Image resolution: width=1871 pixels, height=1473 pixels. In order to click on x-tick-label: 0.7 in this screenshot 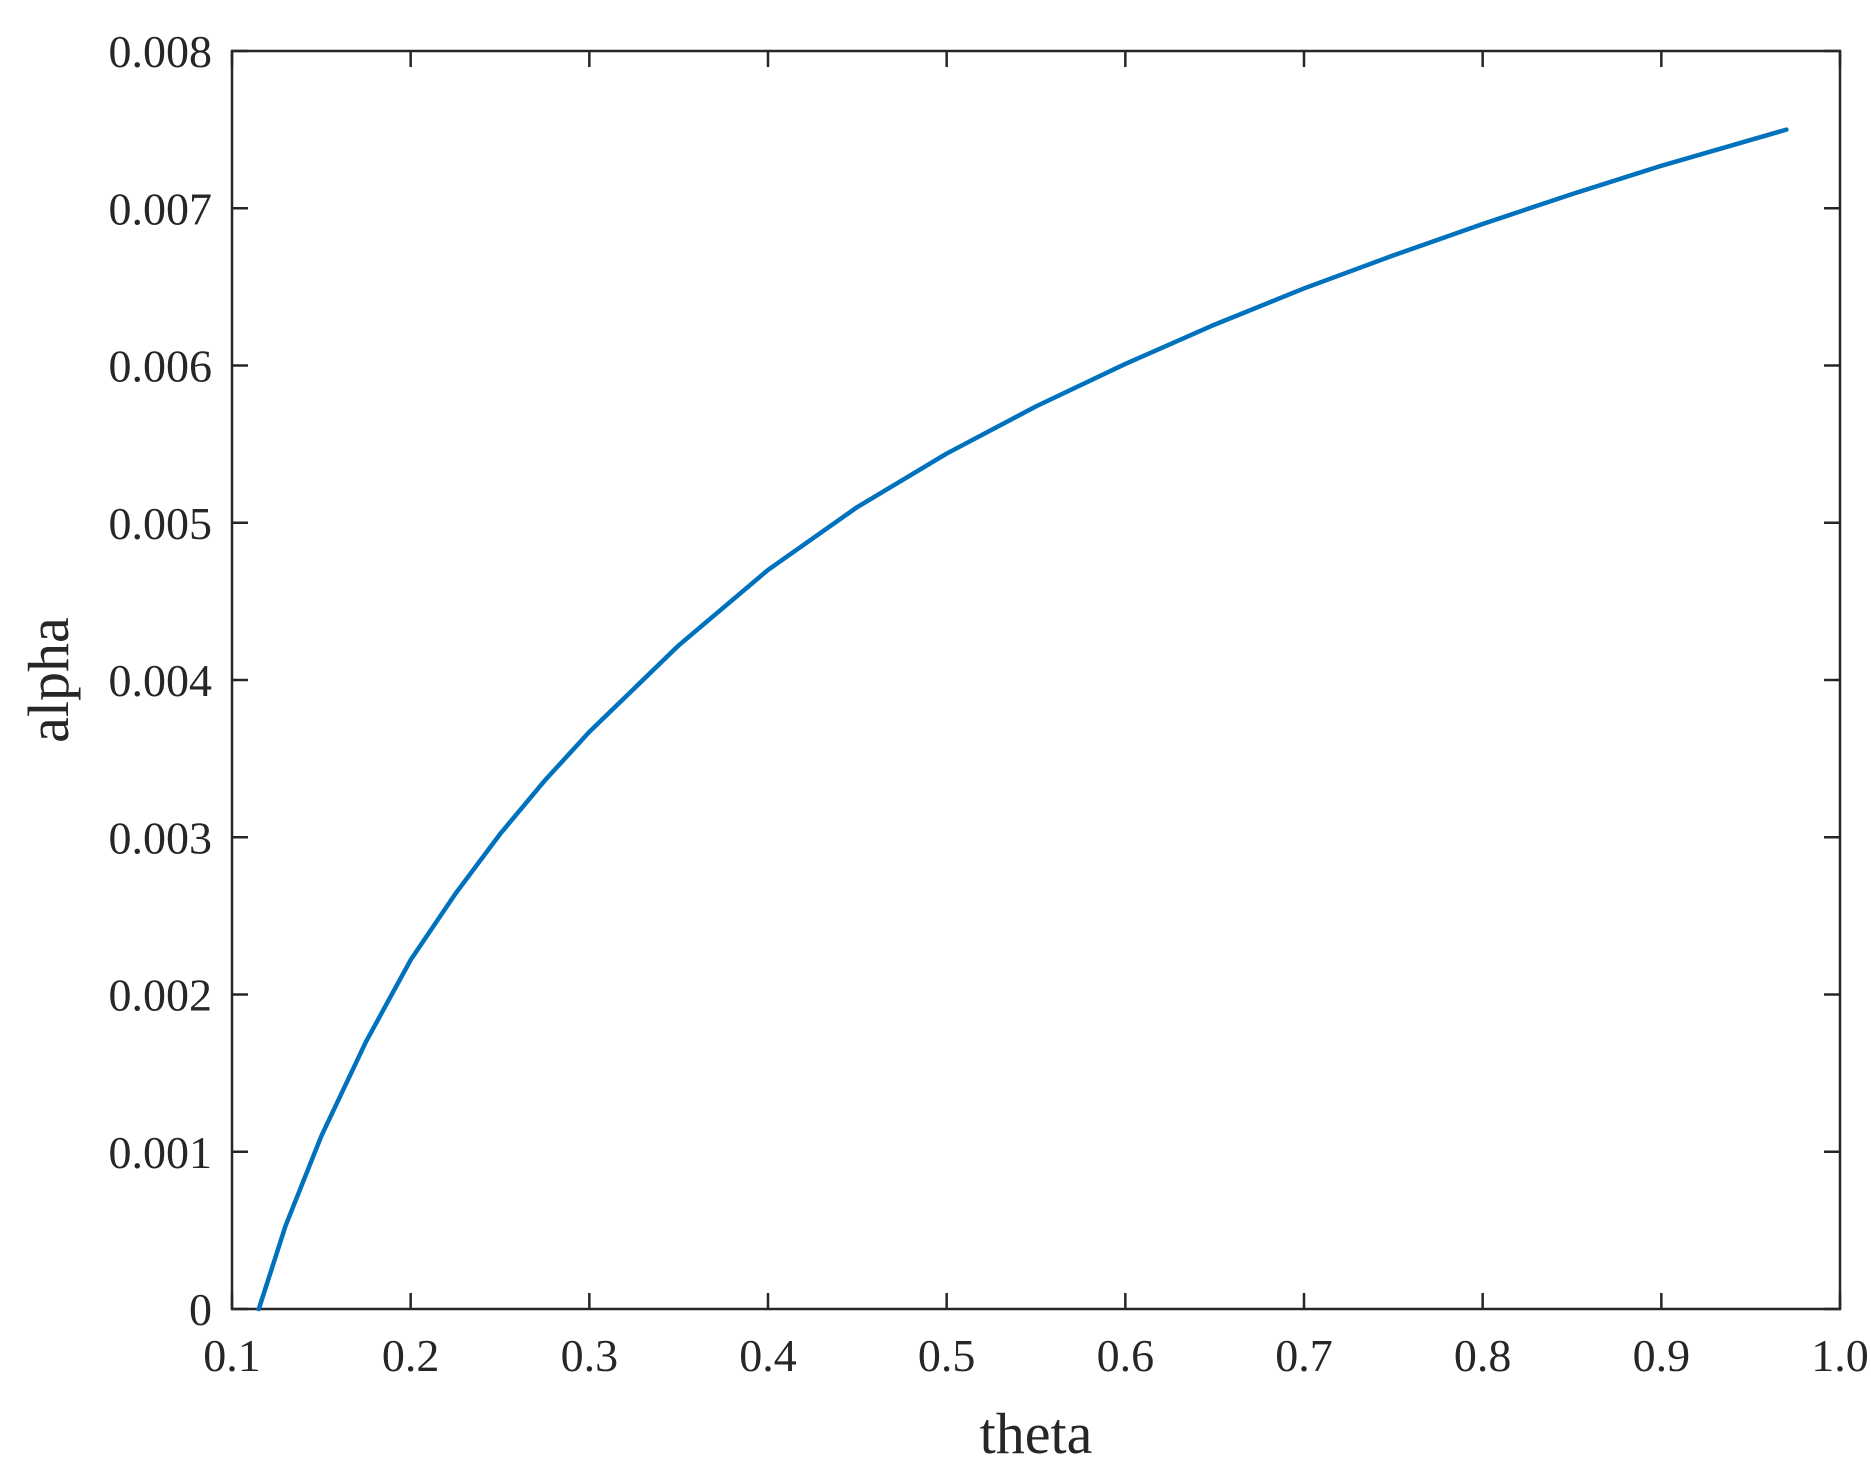, I will do `click(1304, 1355)`.